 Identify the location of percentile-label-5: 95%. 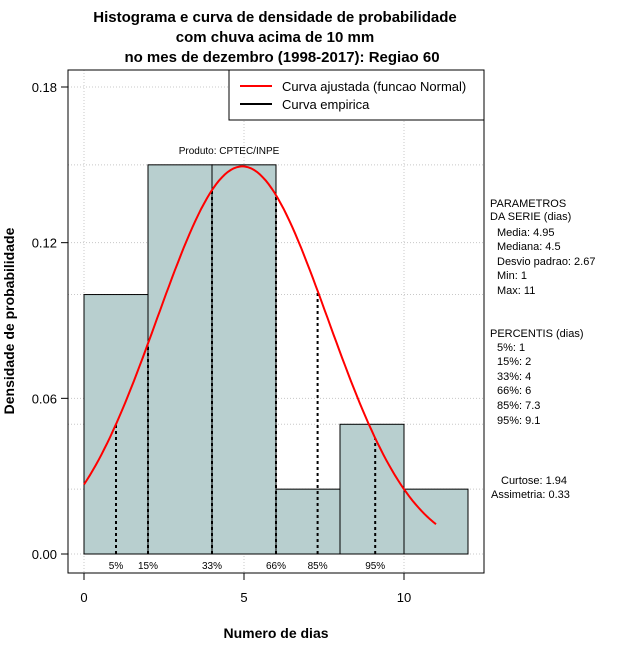
(375, 566).